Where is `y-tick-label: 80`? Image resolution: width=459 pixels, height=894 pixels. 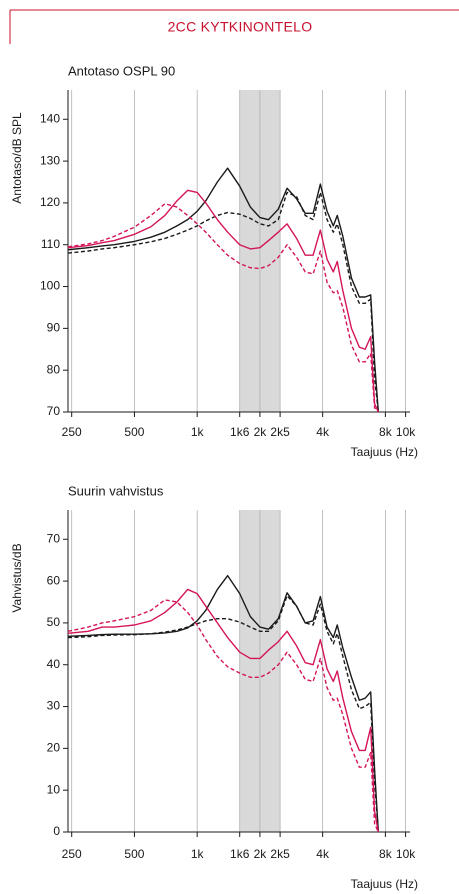 y-tick-label: 80 is located at coordinates (54, 369).